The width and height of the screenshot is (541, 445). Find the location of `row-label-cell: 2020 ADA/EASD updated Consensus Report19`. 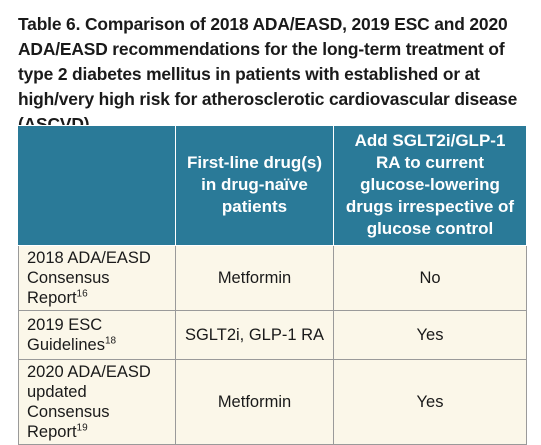

row-label-cell: 2020 ADA/EASD updated Consensus Report19 is located at coordinates (97, 402).